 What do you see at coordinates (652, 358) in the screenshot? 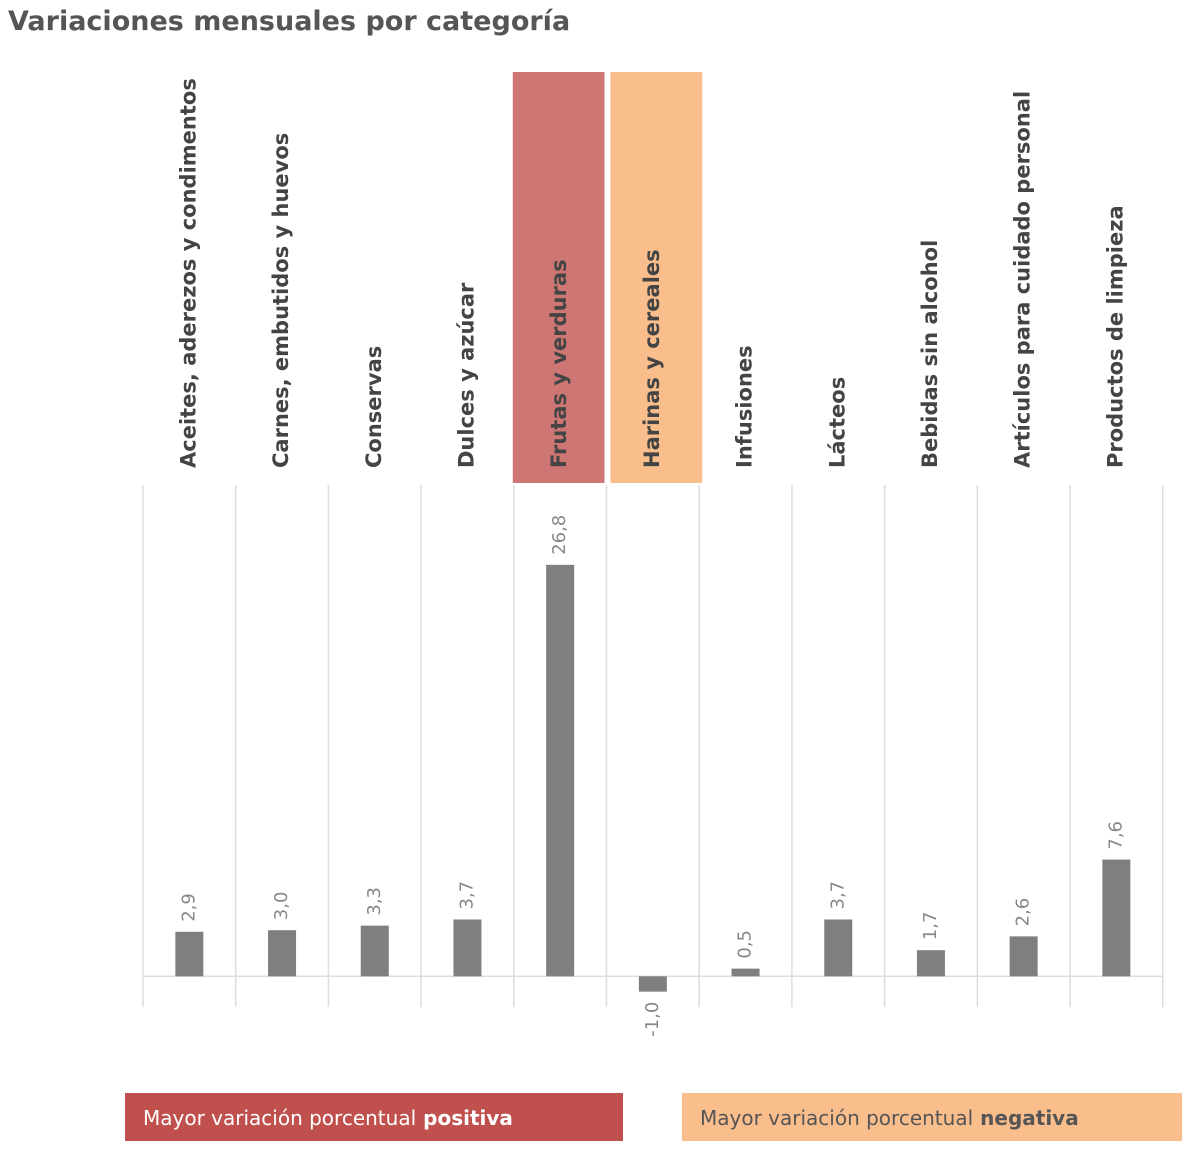
I see `category-label: Harinas y cereales` at bounding box center [652, 358].